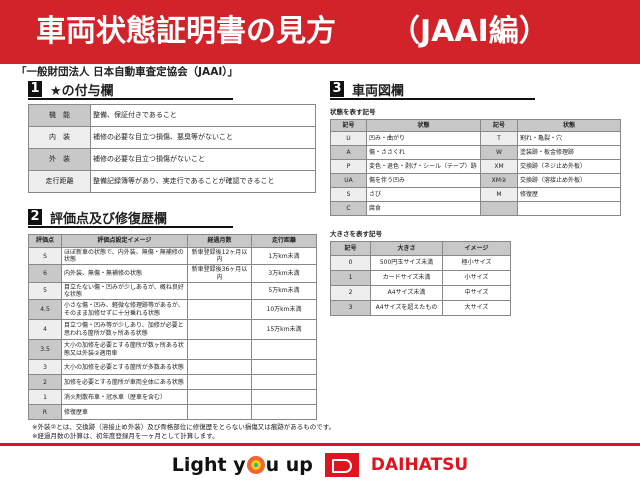 Image resolution: width=640 pixels, height=481 pixels. What do you see at coordinates (499, 138) in the screenshot?
I see `table-cell: T` at bounding box center [499, 138].